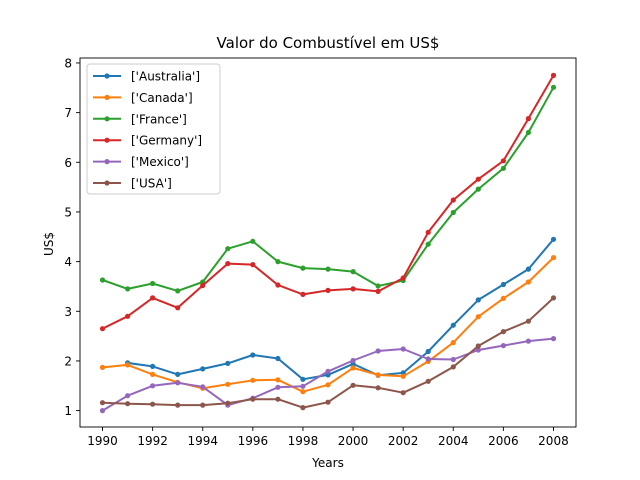 The image size is (640, 480). Describe the element at coordinates (68, 361) in the screenshot. I see `y-tick-label: 2` at that location.